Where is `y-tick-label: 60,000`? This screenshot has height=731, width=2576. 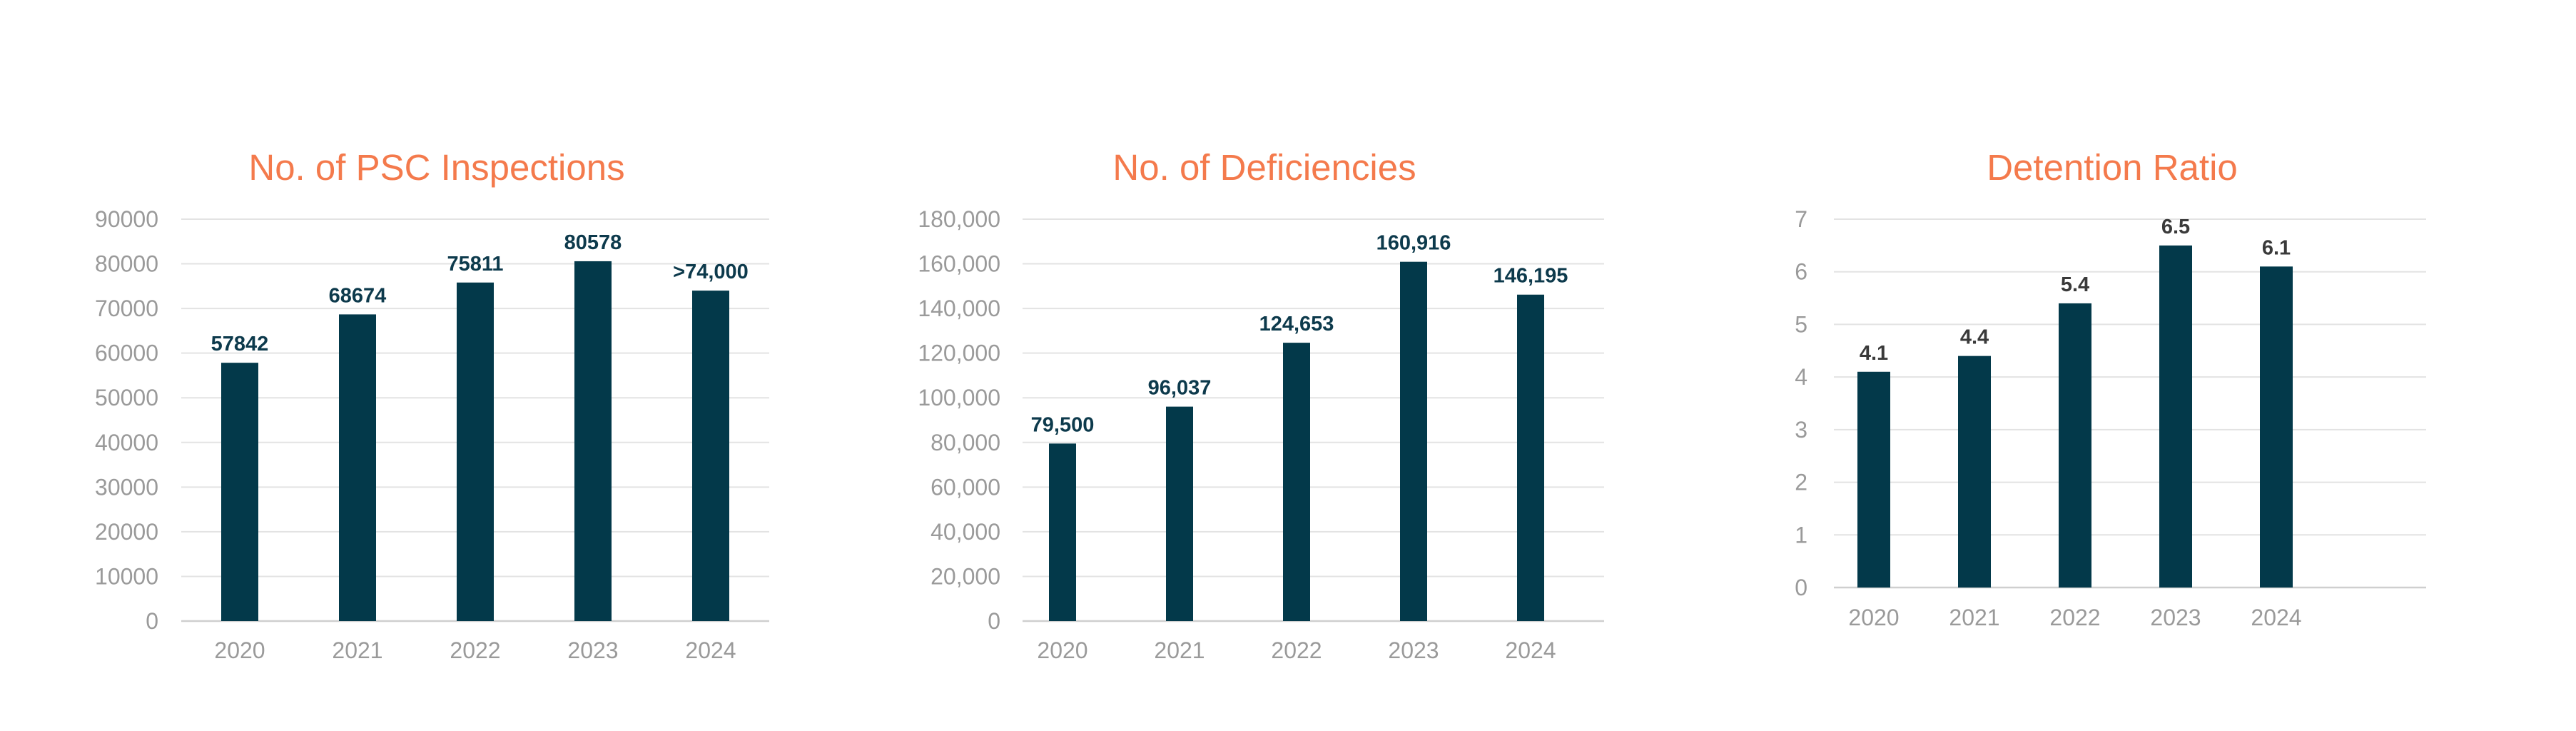 y-tick-label: 60,000 is located at coordinates (965, 487).